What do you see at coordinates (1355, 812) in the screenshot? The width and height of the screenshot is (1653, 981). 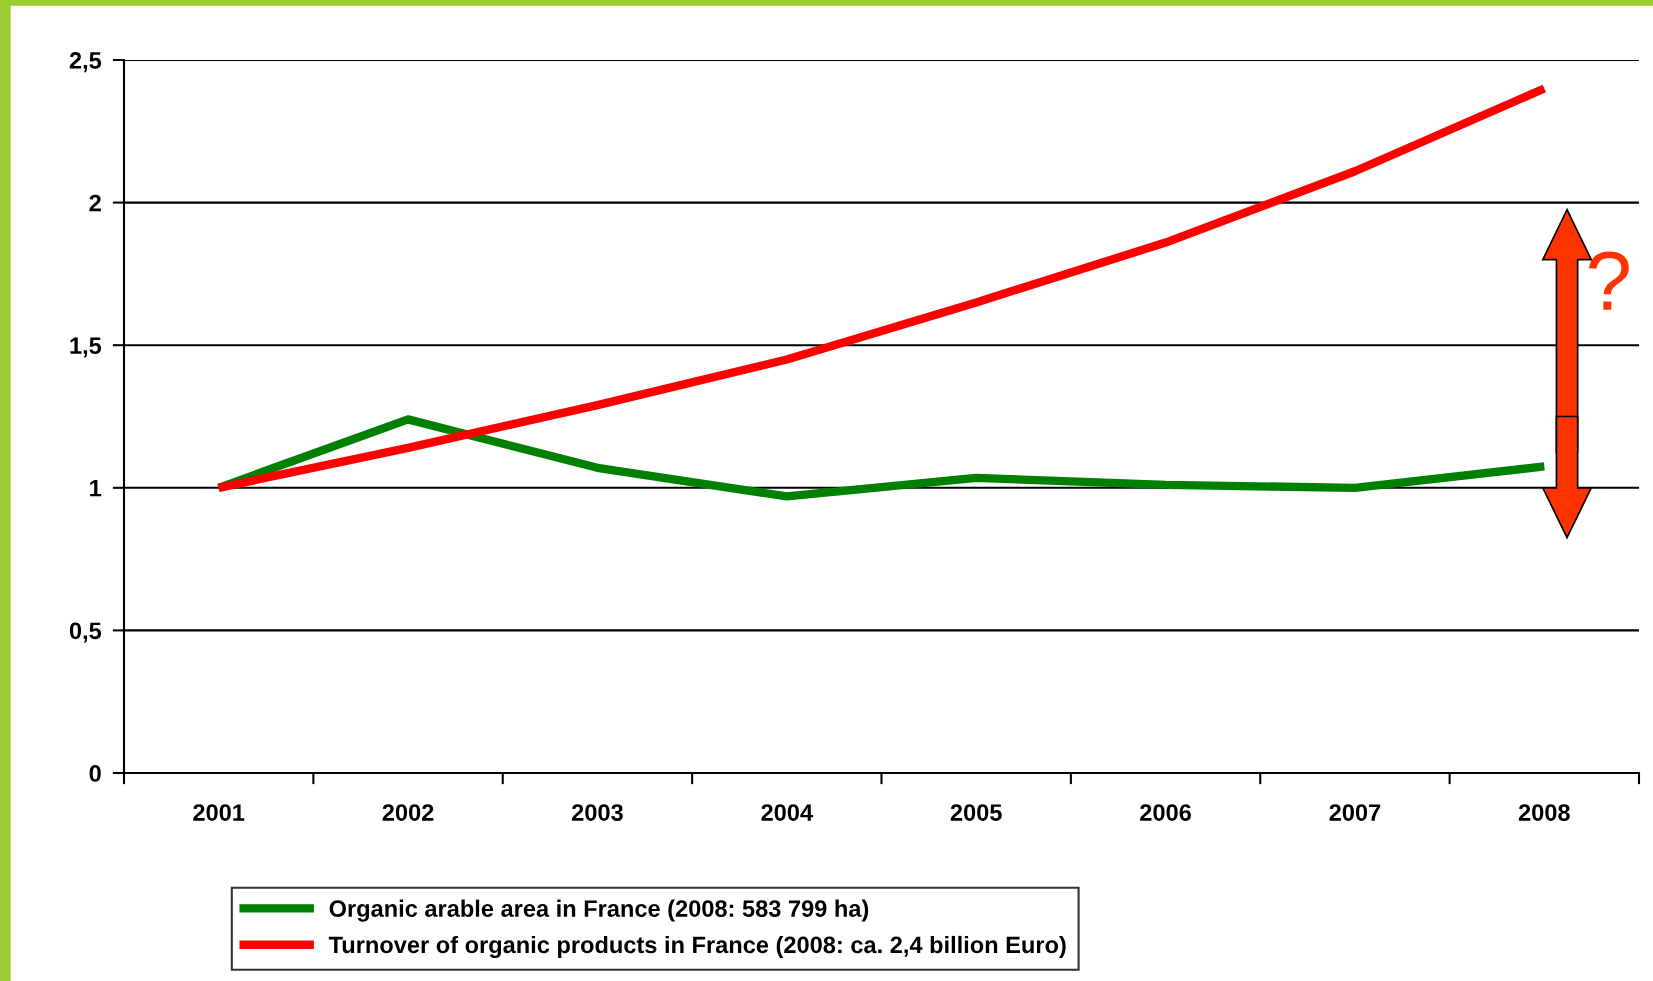 I see `x-tick-label: 2007` at bounding box center [1355, 812].